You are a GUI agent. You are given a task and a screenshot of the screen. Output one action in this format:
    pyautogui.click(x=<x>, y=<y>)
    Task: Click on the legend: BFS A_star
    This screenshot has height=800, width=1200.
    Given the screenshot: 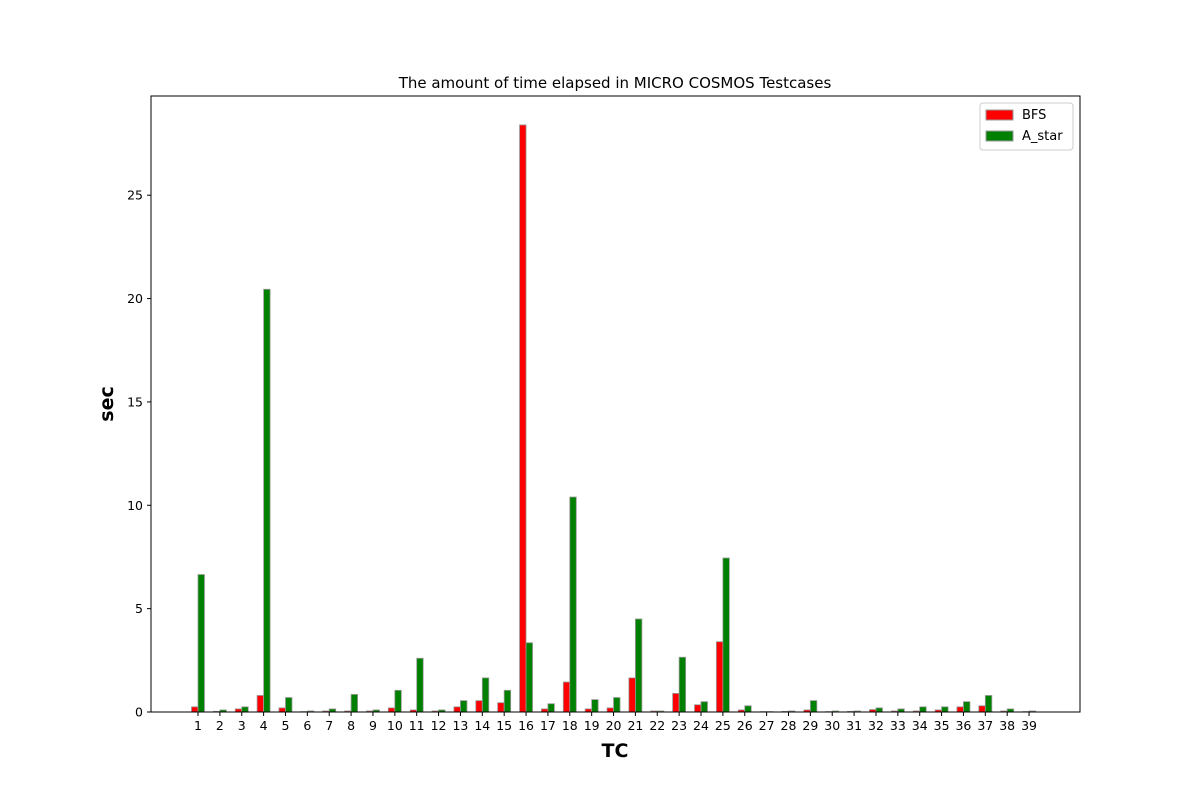 What is the action you would take?
    pyautogui.click(x=1026, y=126)
    